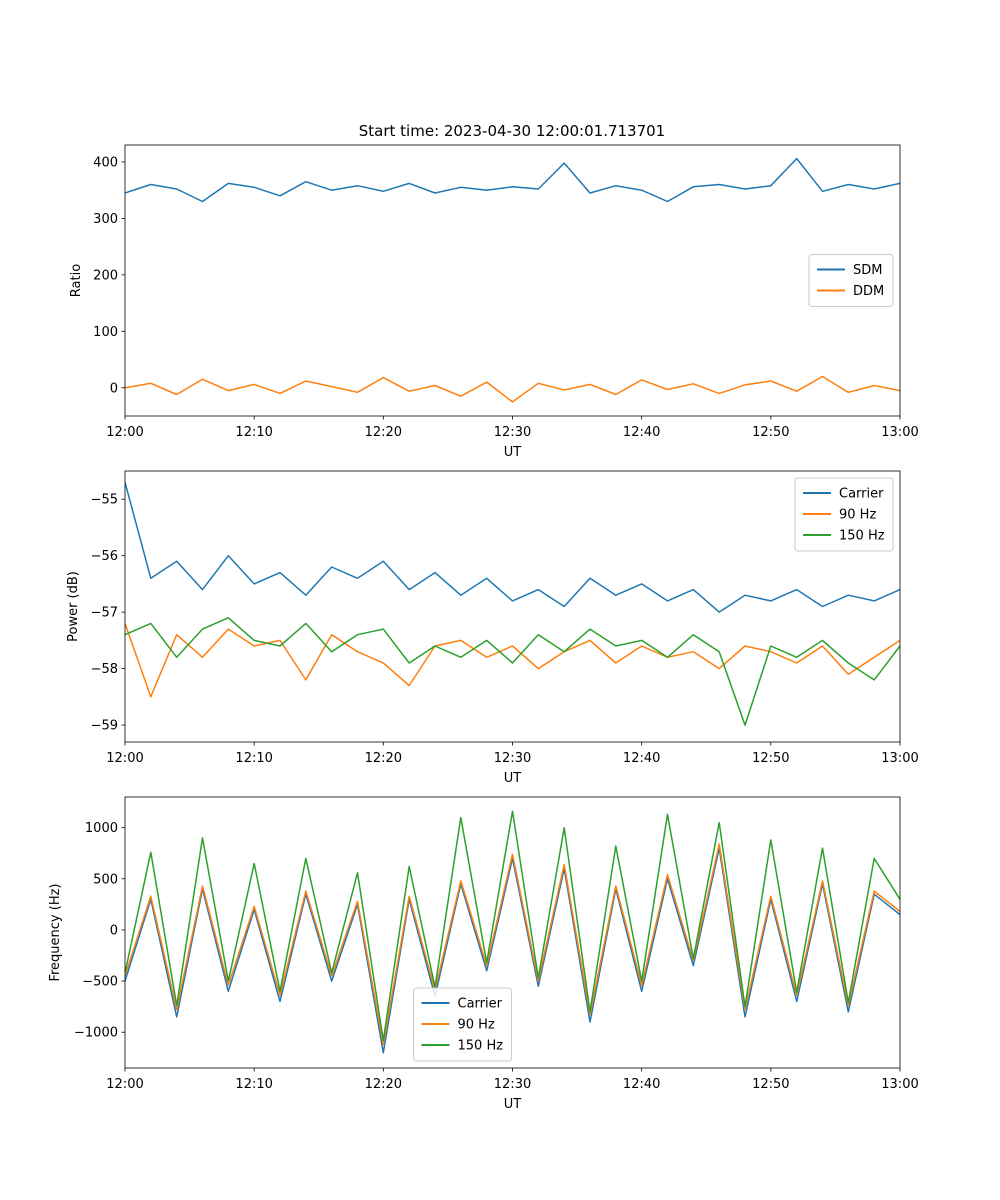 The width and height of the screenshot is (1000, 1200). Describe the element at coordinates (105, 162) in the screenshot. I see `y-tick-label: 400` at that location.